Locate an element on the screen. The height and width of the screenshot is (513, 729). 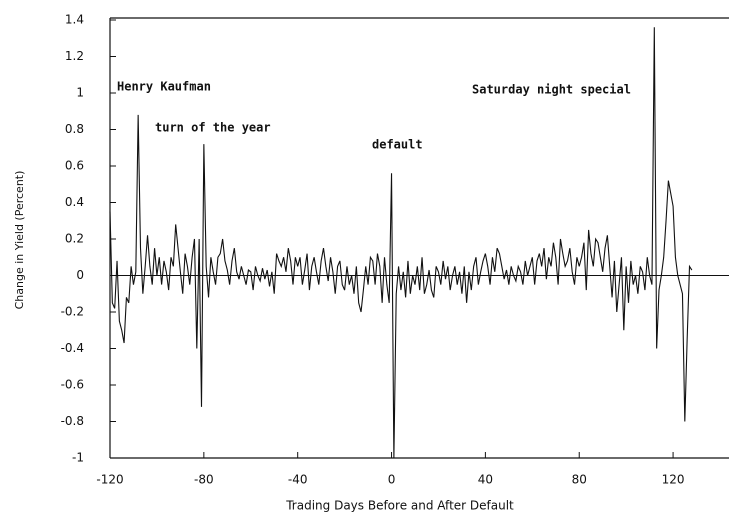
annotation: Henry Kaufman is located at coordinates (164, 87).